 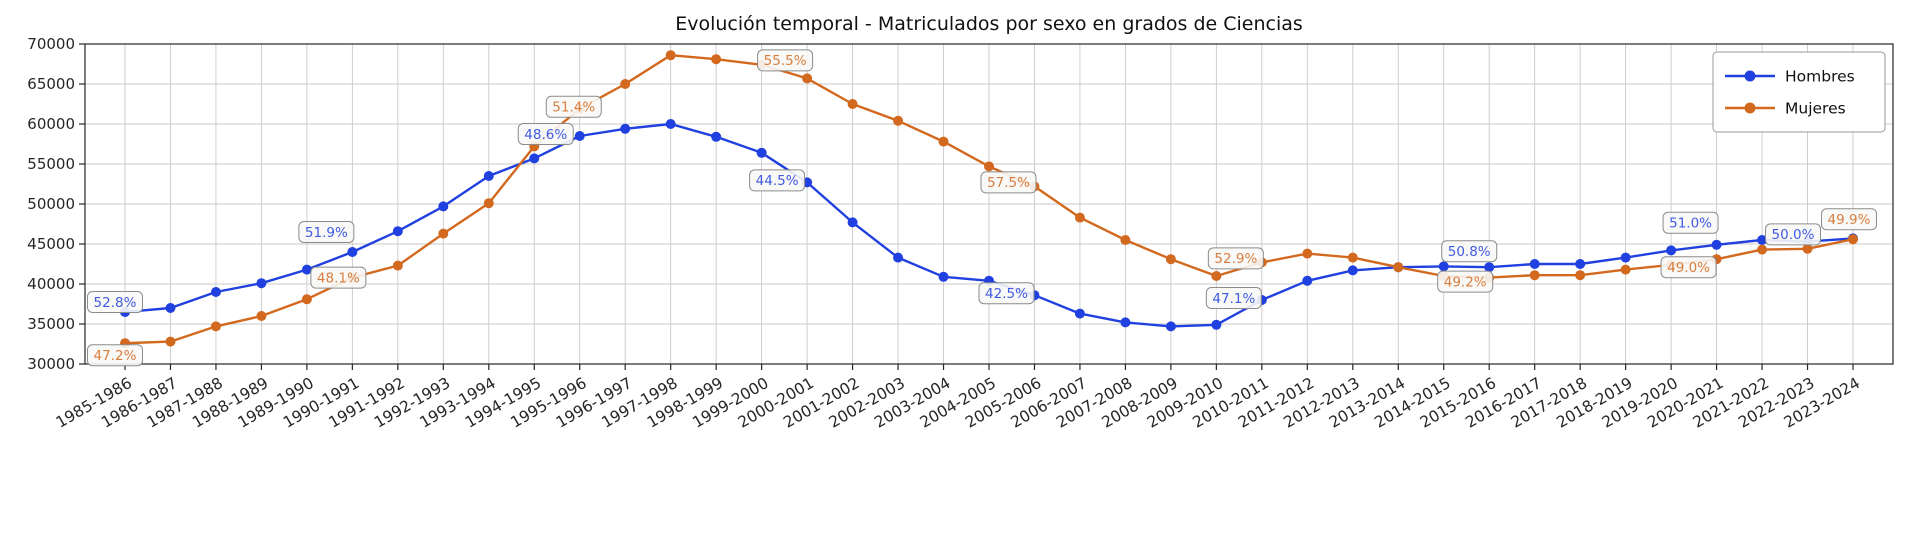 I want to click on annotation-mujeres-2000-2001: 55.5%, so click(x=785, y=60).